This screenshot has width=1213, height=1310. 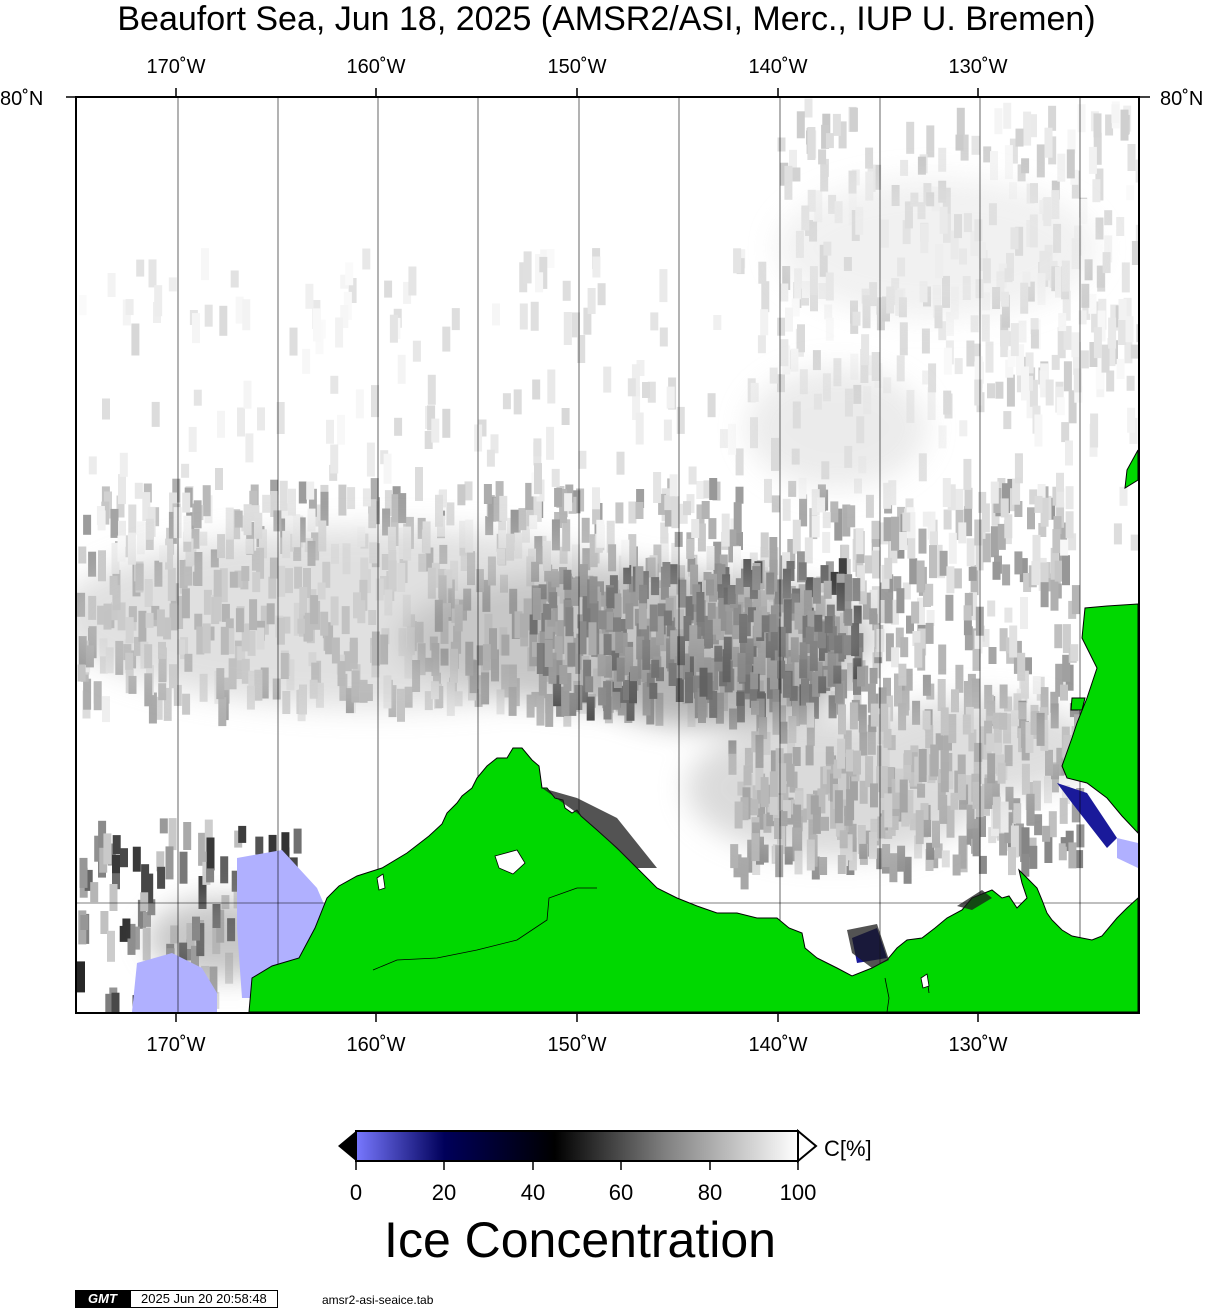 What do you see at coordinates (778, 67) in the screenshot?
I see `lon-label-top-140w: 140˚W` at bounding box center [778, 67].